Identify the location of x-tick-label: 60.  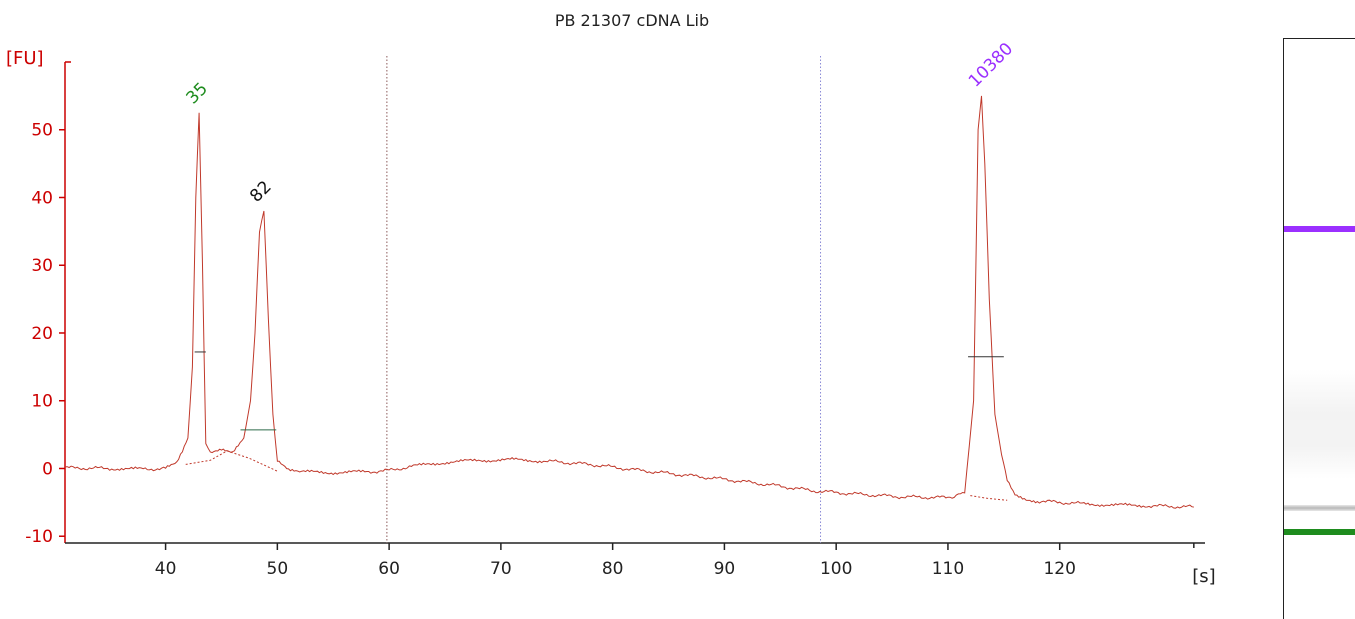
(389, 569).